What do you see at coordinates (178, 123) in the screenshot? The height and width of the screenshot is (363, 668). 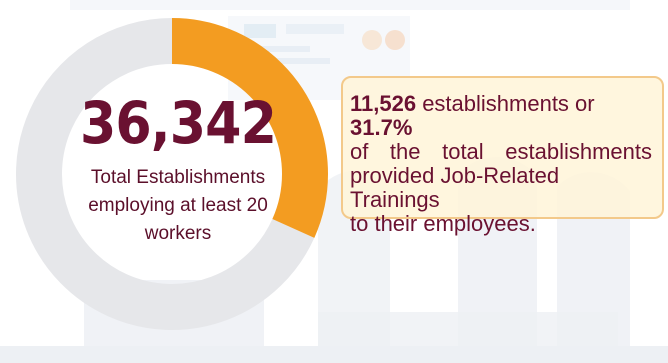 I see `total-establishments-value: 36,342` at bounding box center [178, 123].